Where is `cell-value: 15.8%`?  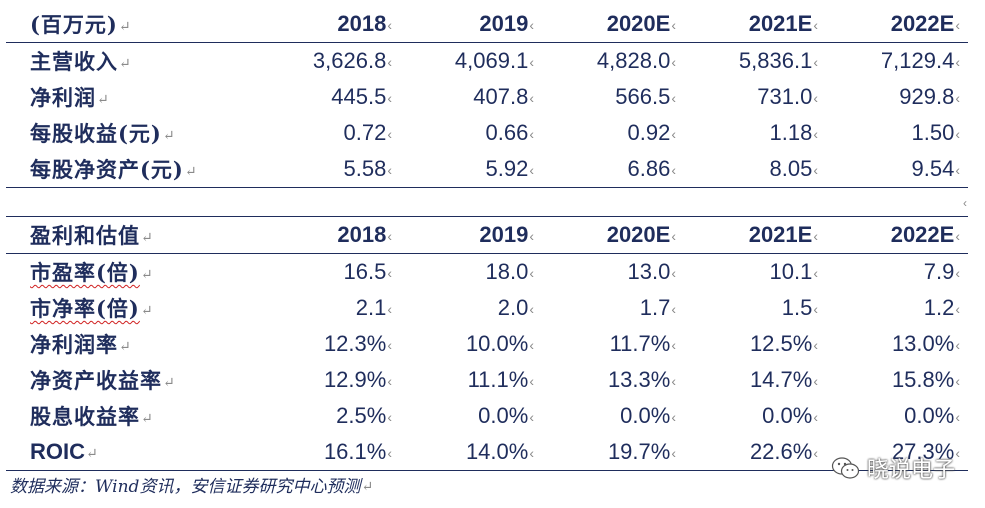
cell-value: 15.8% is located at coordinates (923, 379).